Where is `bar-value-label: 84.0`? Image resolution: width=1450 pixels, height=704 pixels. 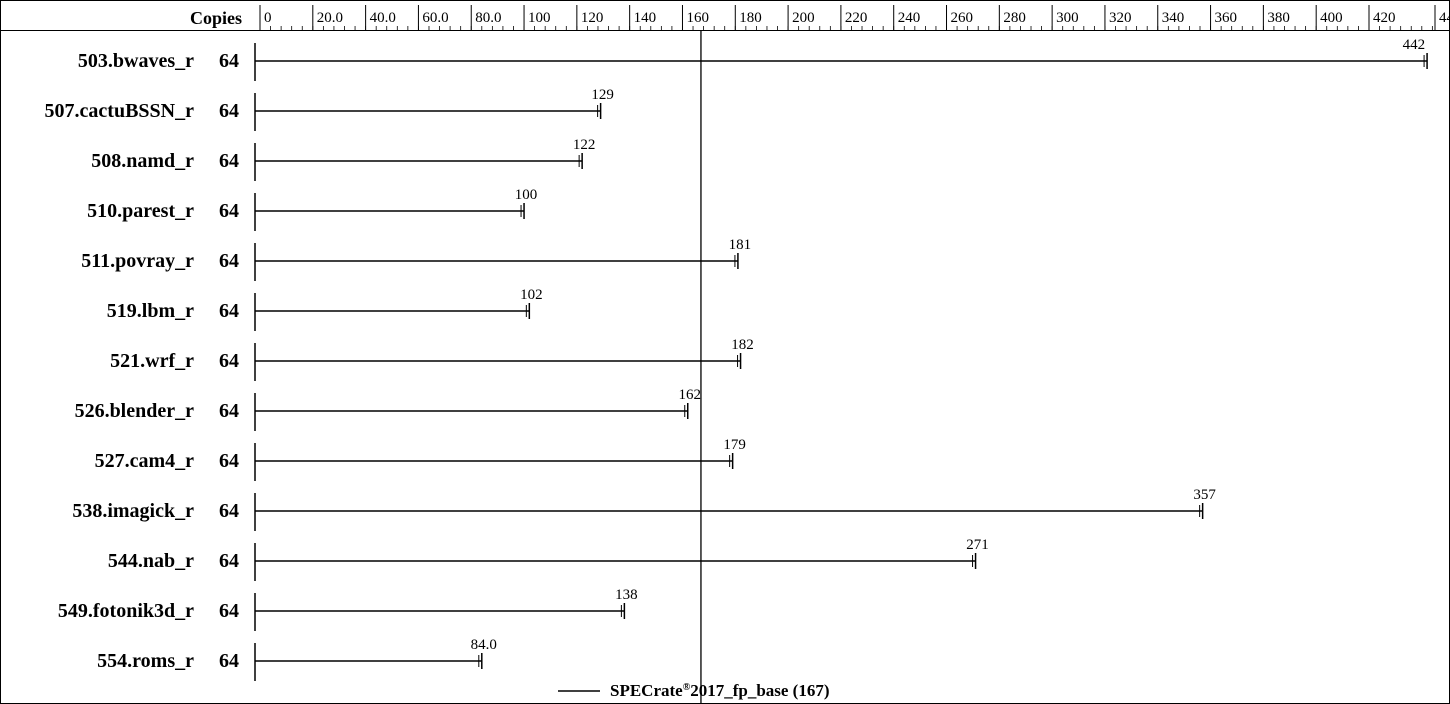 bar-value-label: 84.0 is located at coordinates (484, 645).